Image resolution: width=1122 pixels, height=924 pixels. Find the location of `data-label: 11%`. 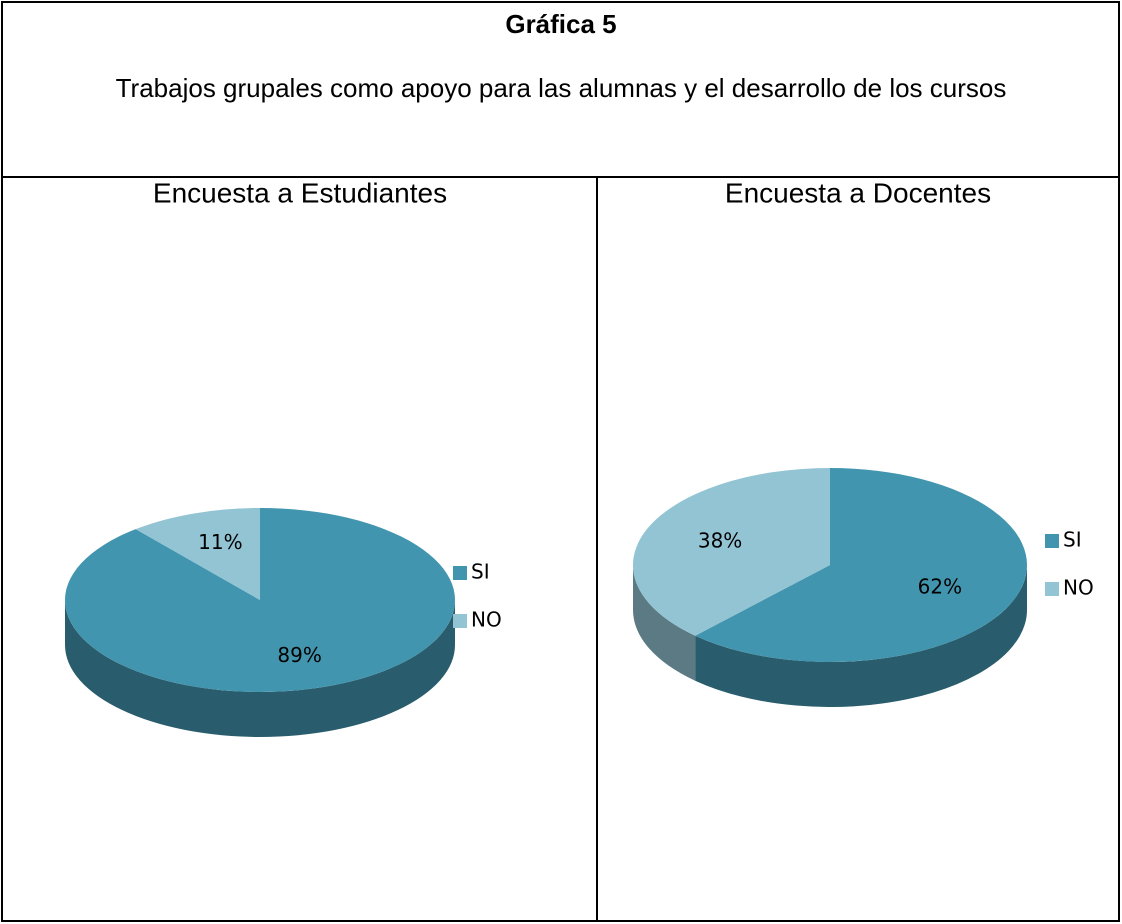

data-label: 11% is located at coordinates (220, 542).